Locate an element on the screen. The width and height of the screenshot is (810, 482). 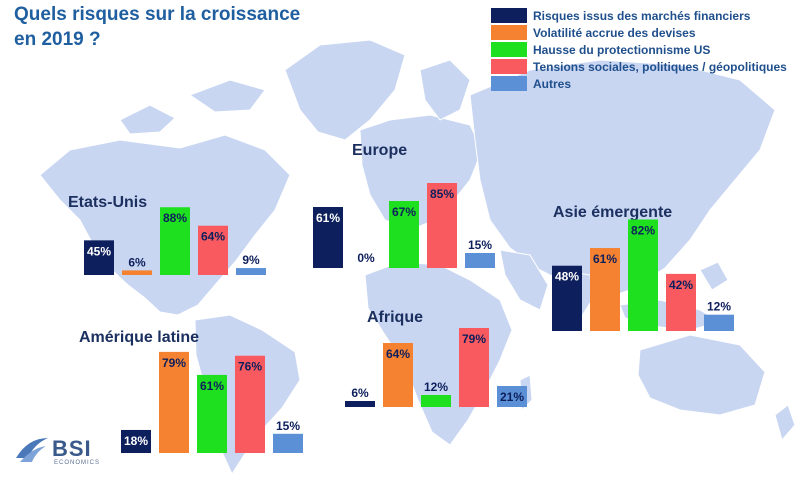
bar-value-label: 18% is located at coordinates (136, 441).